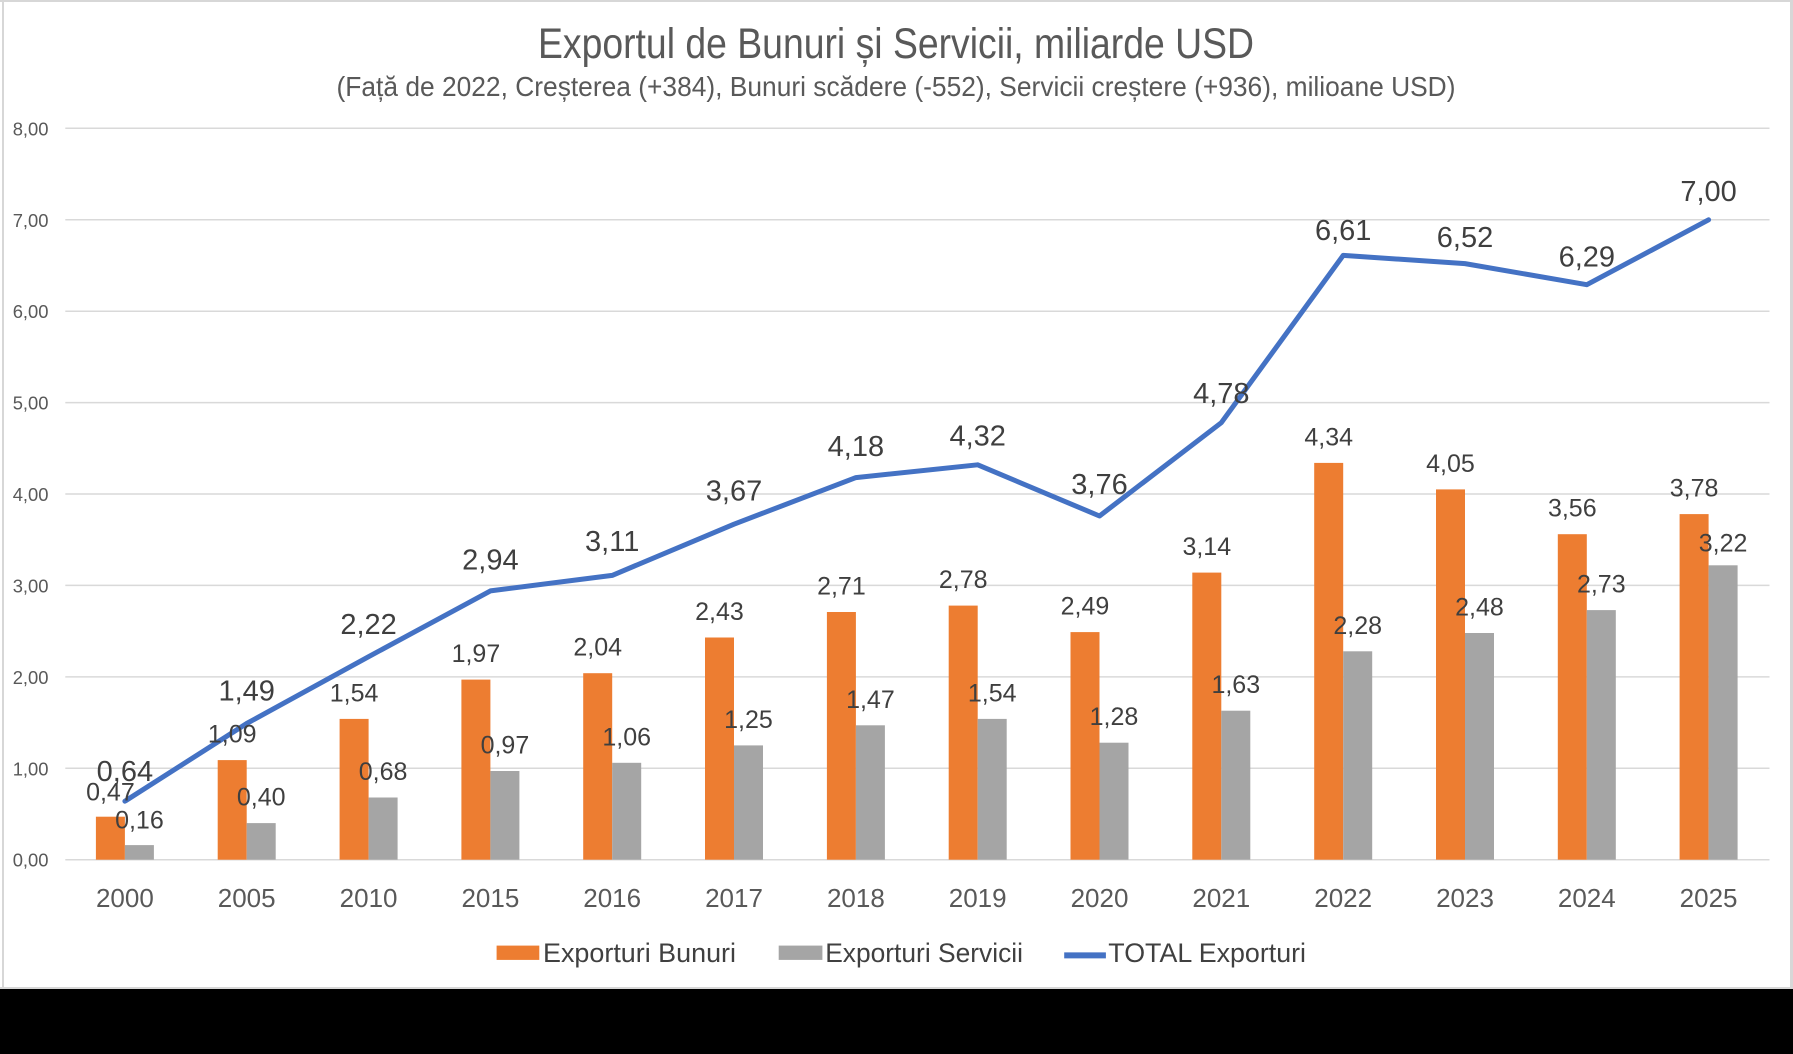  What do you see at coordinates (1221, 394) in the screenshot?
I see `svg-text: 4,78` at bounding box center [1221, 394].